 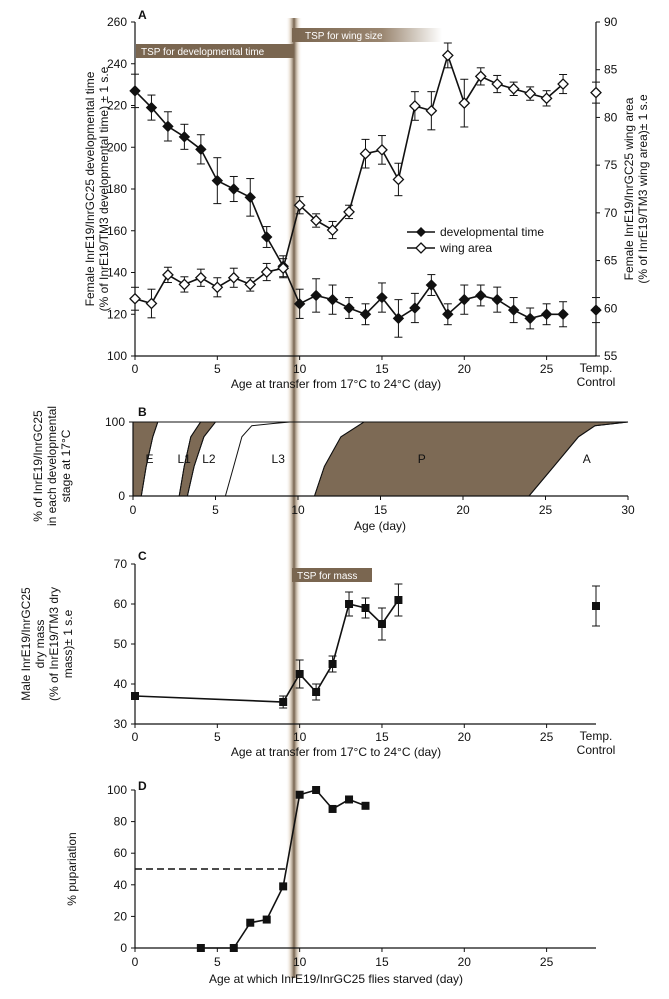 I want to click on panel-a-y-tick-label-right: 85, so click(x=611, y=70).